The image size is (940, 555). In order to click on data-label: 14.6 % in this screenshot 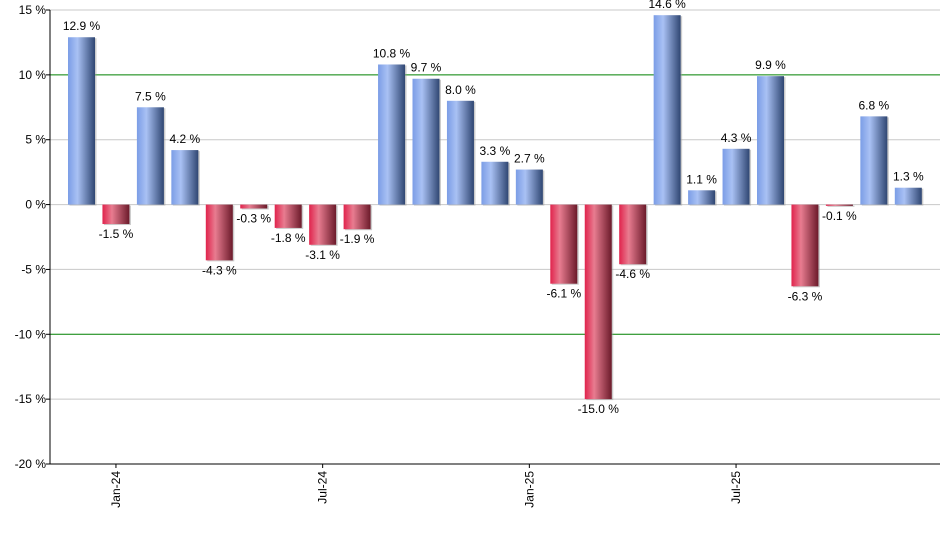, I will do `click(667, 5)`.